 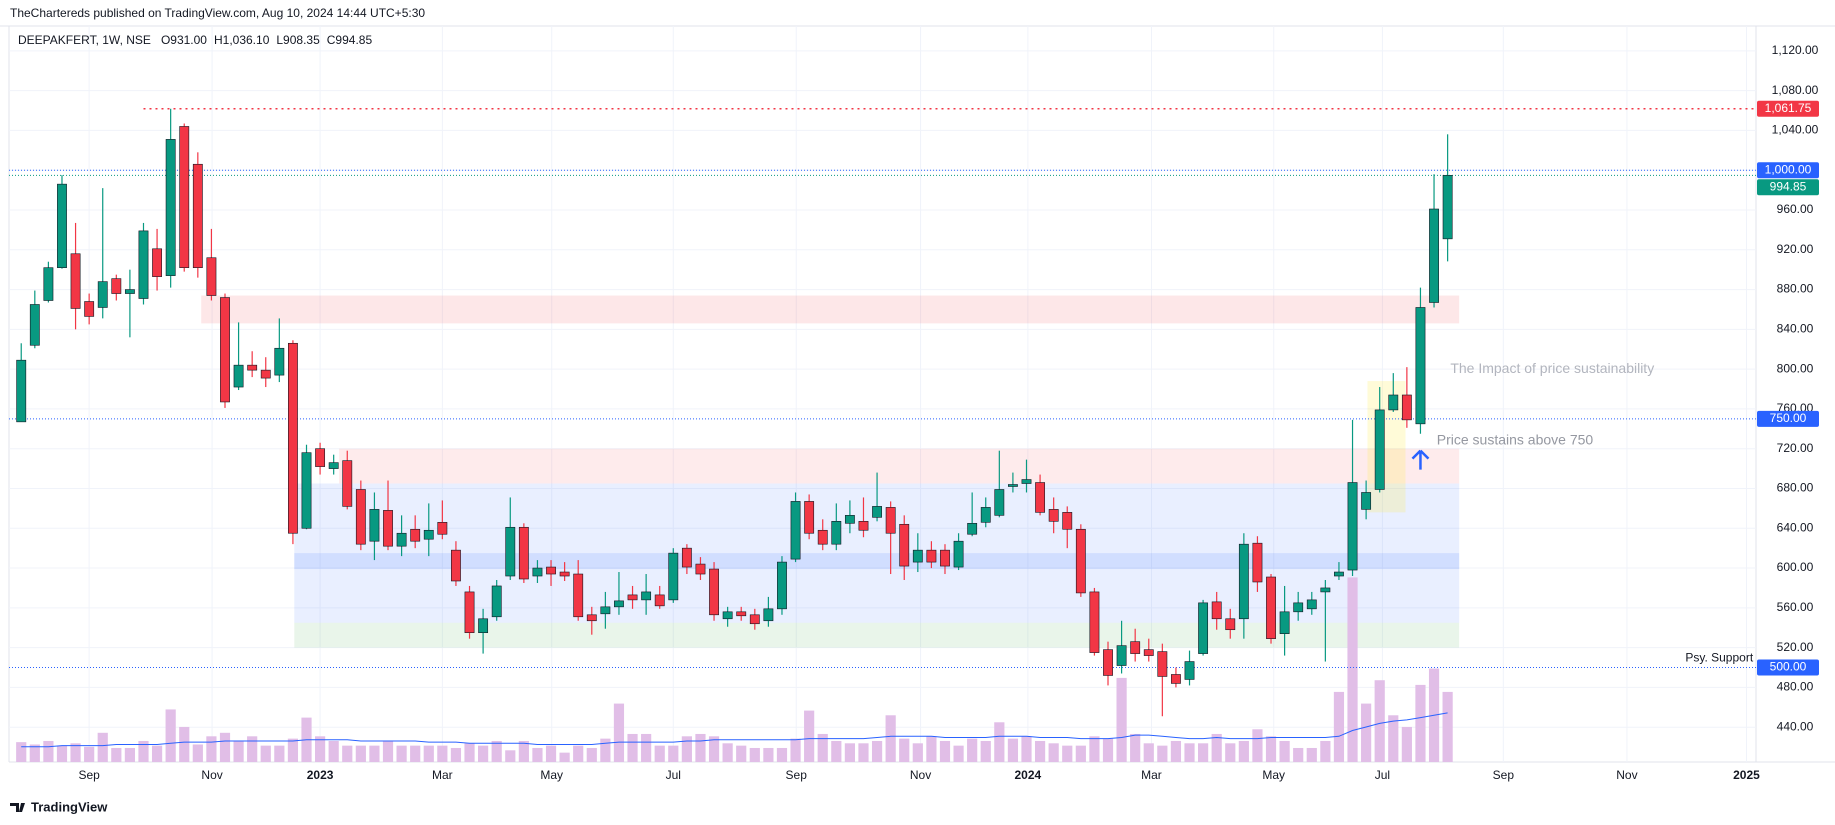 What do you see at coordinates (1795, 448) in the screenshot?
I see `y-tick-label: 720.00` at bounding box center [1795, 448].